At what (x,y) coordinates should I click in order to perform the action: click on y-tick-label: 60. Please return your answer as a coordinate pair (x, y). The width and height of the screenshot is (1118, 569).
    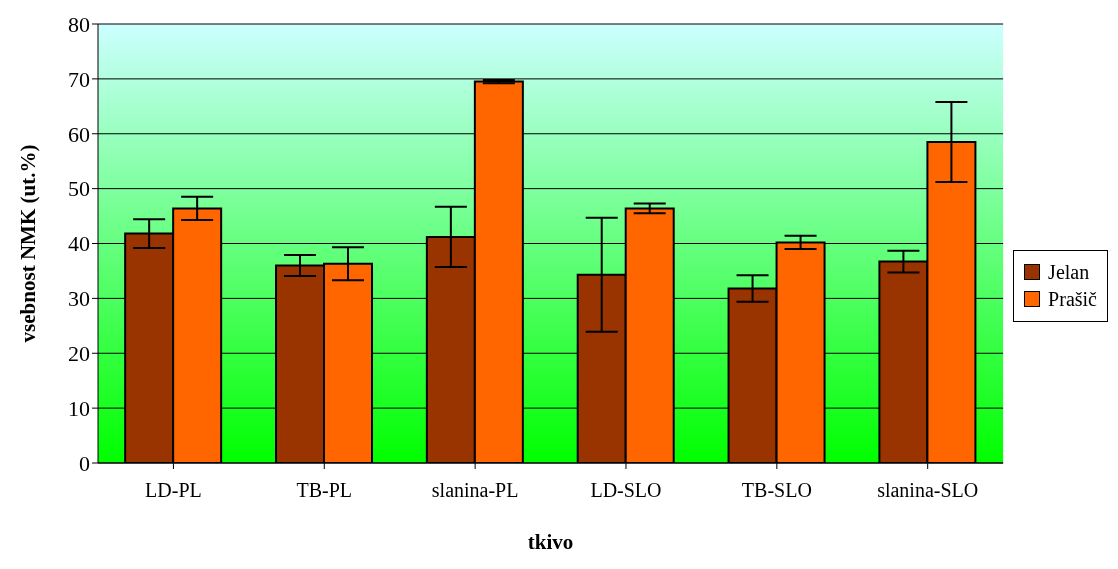
    Looking at the image, I should click on (79, 134).